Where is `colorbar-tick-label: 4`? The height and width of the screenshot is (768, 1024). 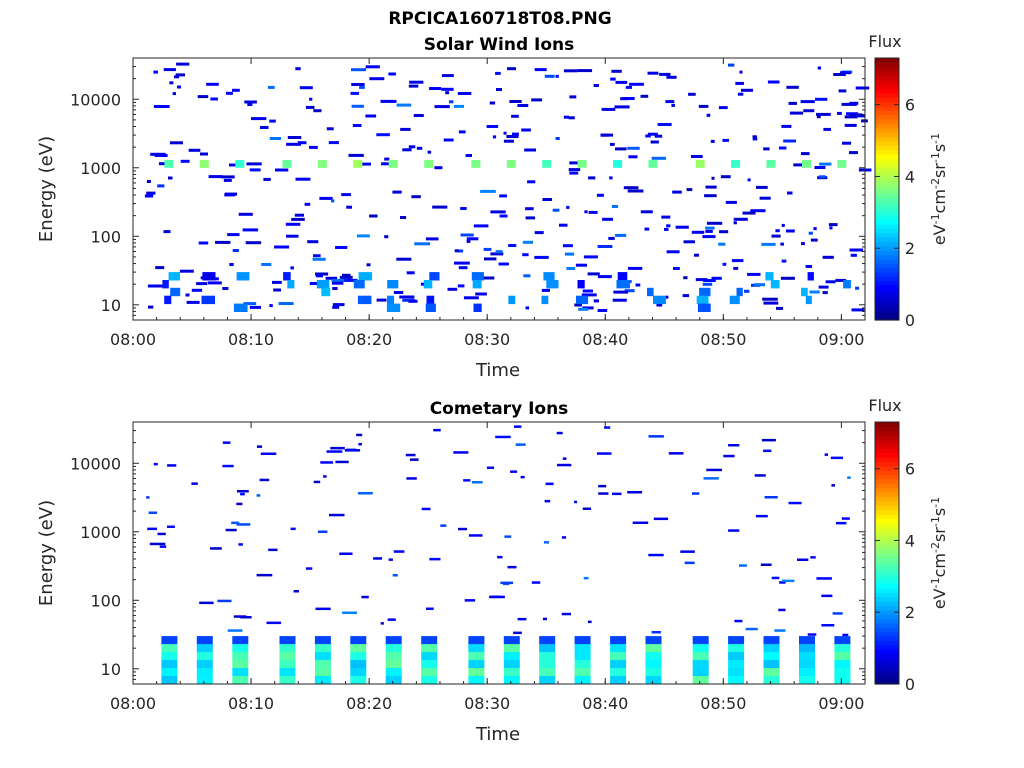 colorbar-tick-label: 4 is located at coordinates (910, 176).